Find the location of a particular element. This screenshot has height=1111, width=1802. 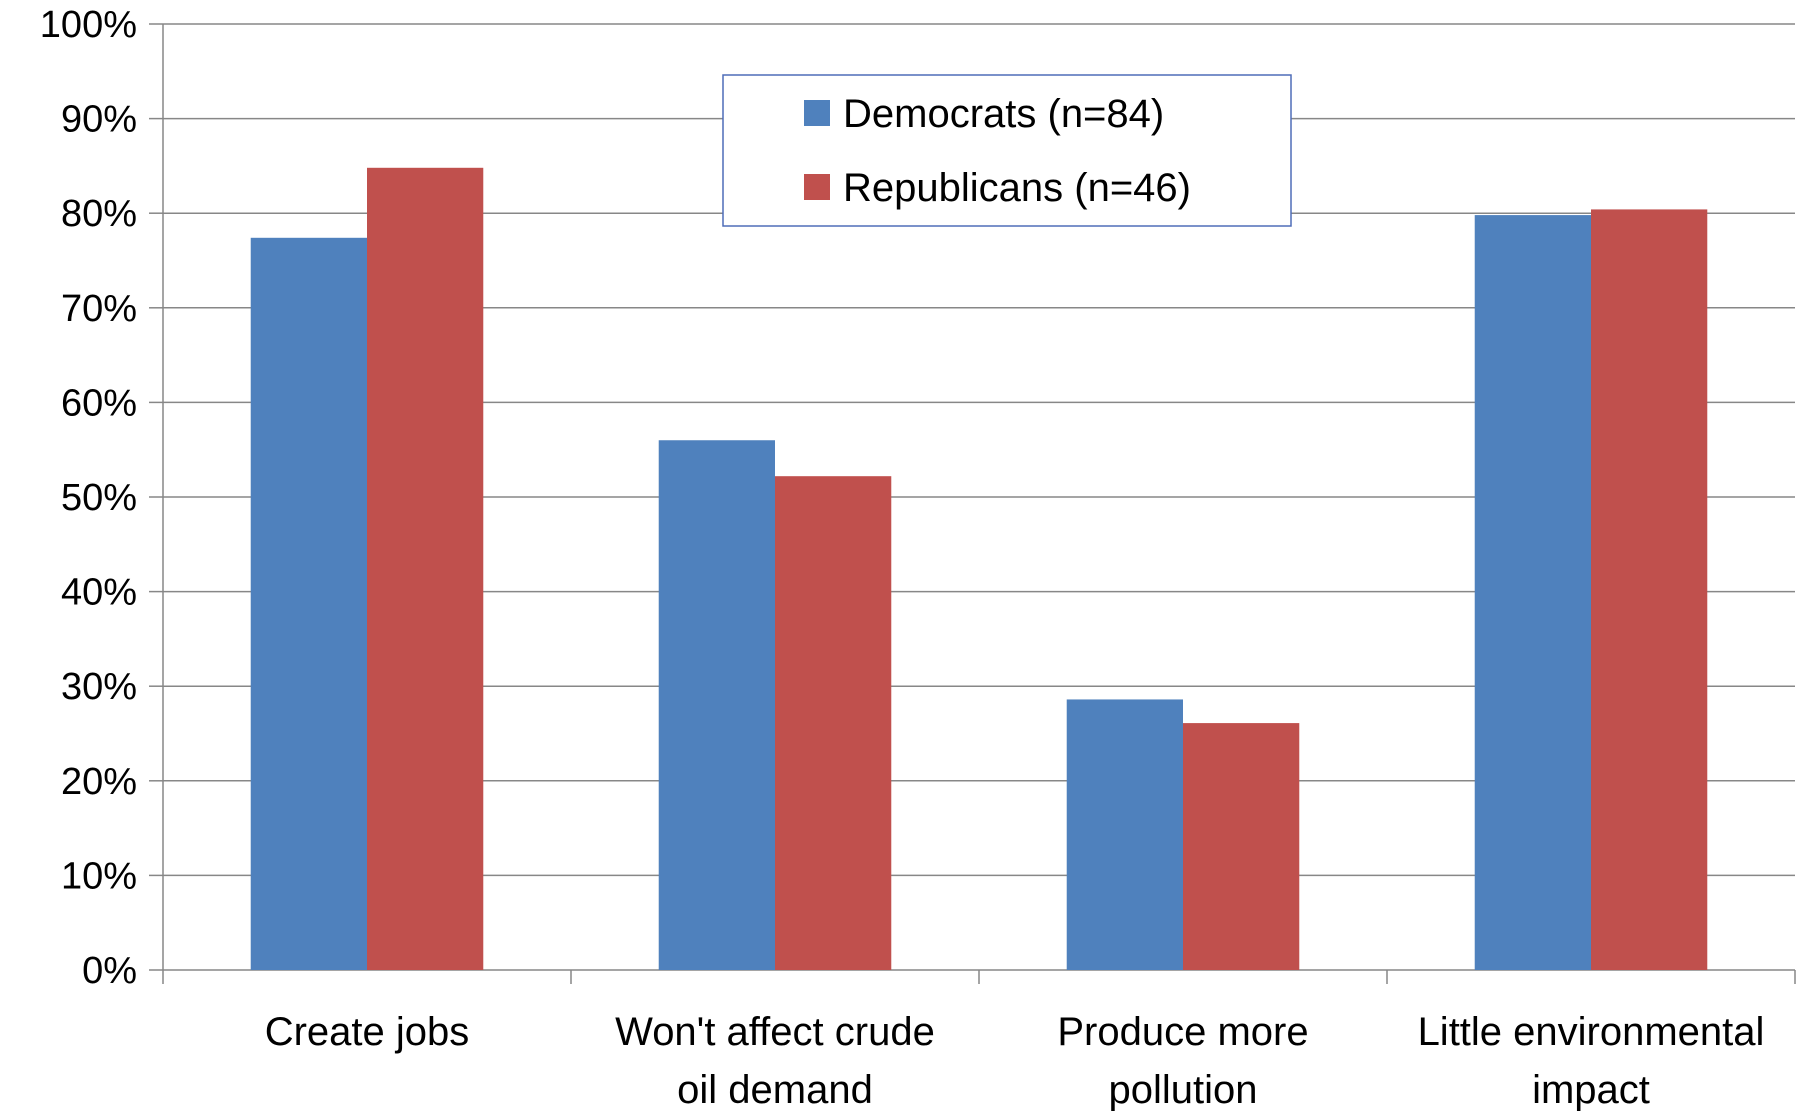

y-tick-label: 100% is located at coordinates (88, 25).